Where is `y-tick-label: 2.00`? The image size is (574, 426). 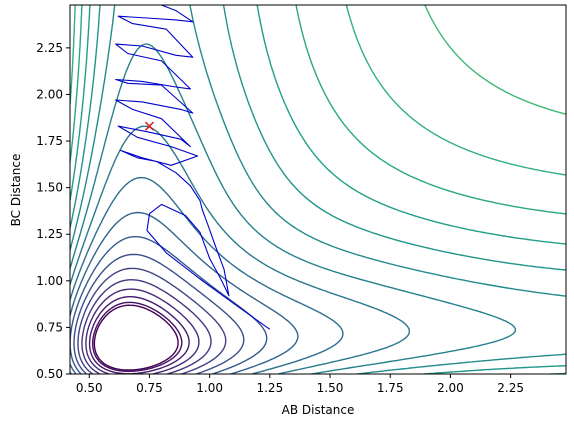 y-tick-label: 2.00 is located at coordinates (49, 94).